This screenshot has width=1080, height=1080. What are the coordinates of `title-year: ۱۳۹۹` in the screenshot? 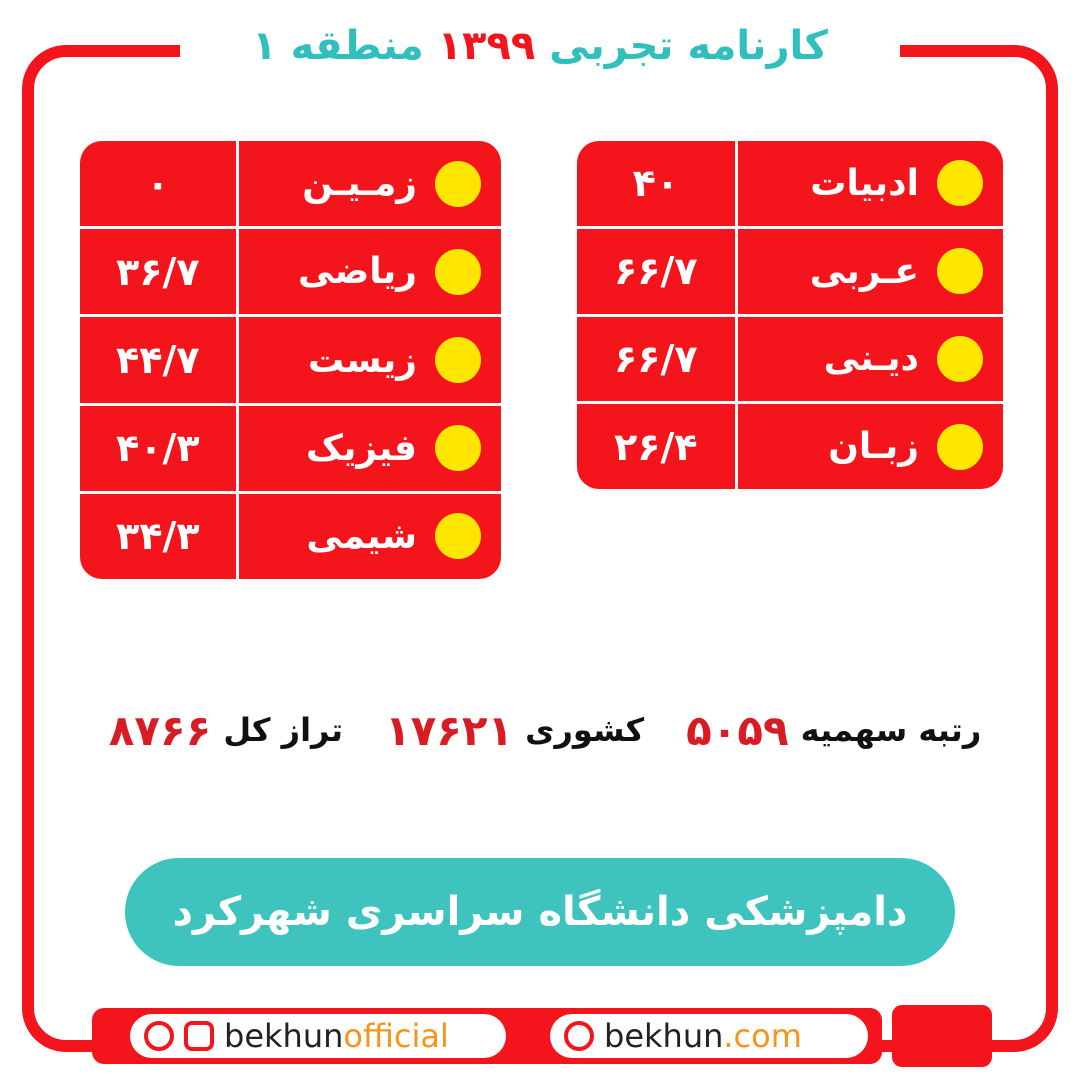 It's located at (486, 46).